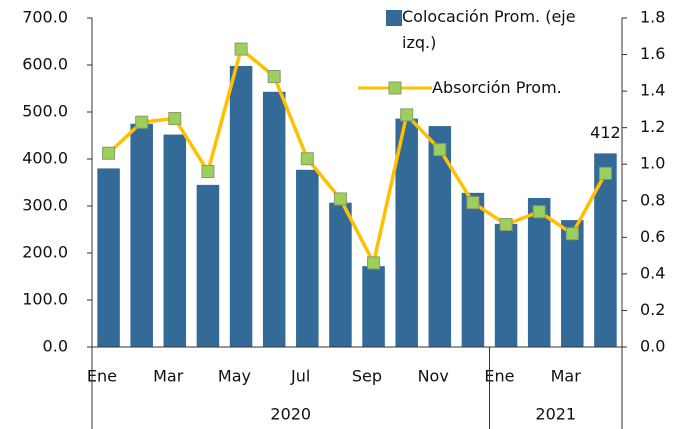 The width and height of the screenshot is (679, 429). I want to click on y-tick-label: 400.0, so click(45, 158).